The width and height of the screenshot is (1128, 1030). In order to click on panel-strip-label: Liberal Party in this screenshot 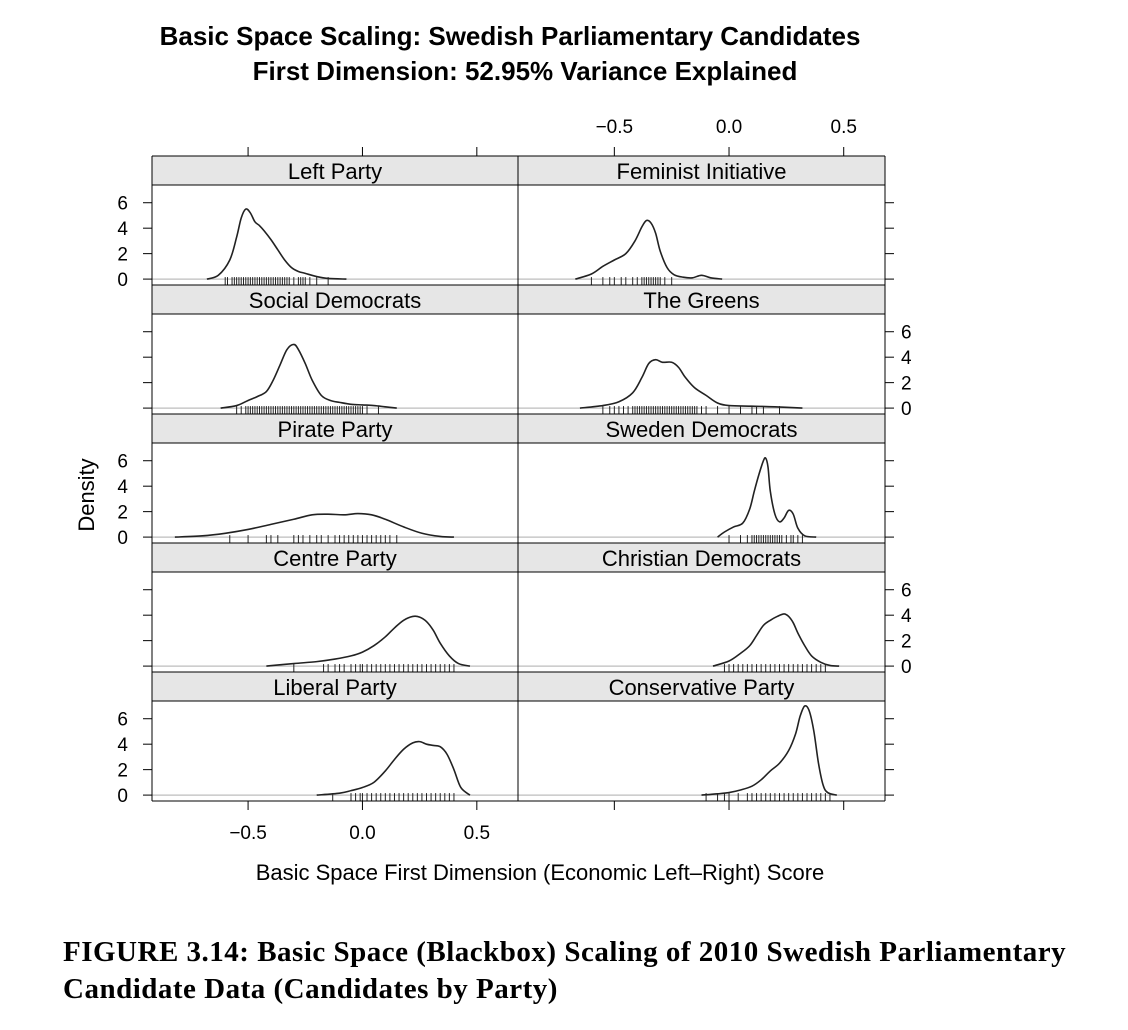, I will do `click(335, 687)`.